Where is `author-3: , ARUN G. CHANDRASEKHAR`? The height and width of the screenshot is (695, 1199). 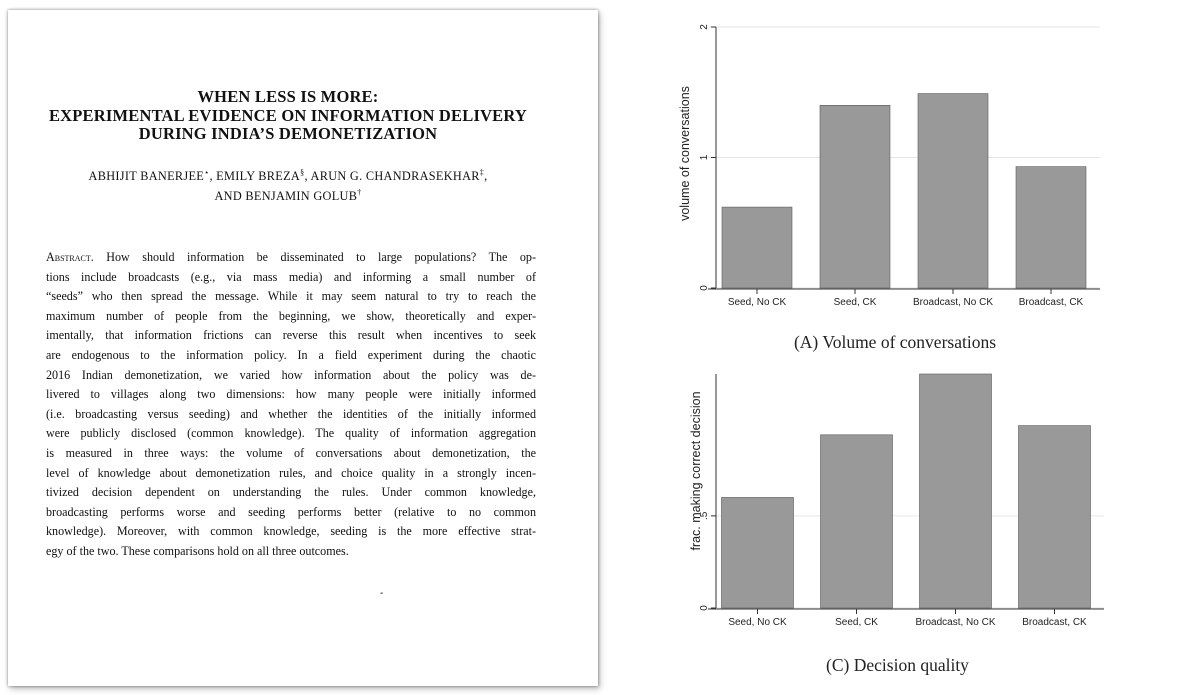 author-3: , ARUN G. CHANDRASEKHAR is located at coordinates (392, 176).